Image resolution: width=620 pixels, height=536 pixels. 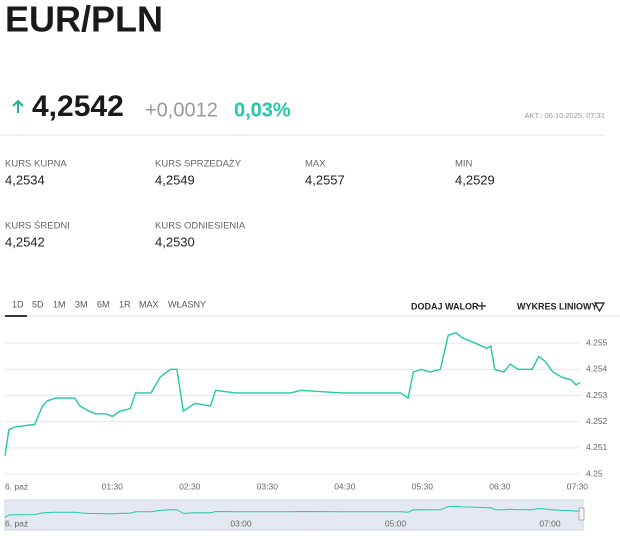 I want to click on navigator-line, so click(x=292, y=511).